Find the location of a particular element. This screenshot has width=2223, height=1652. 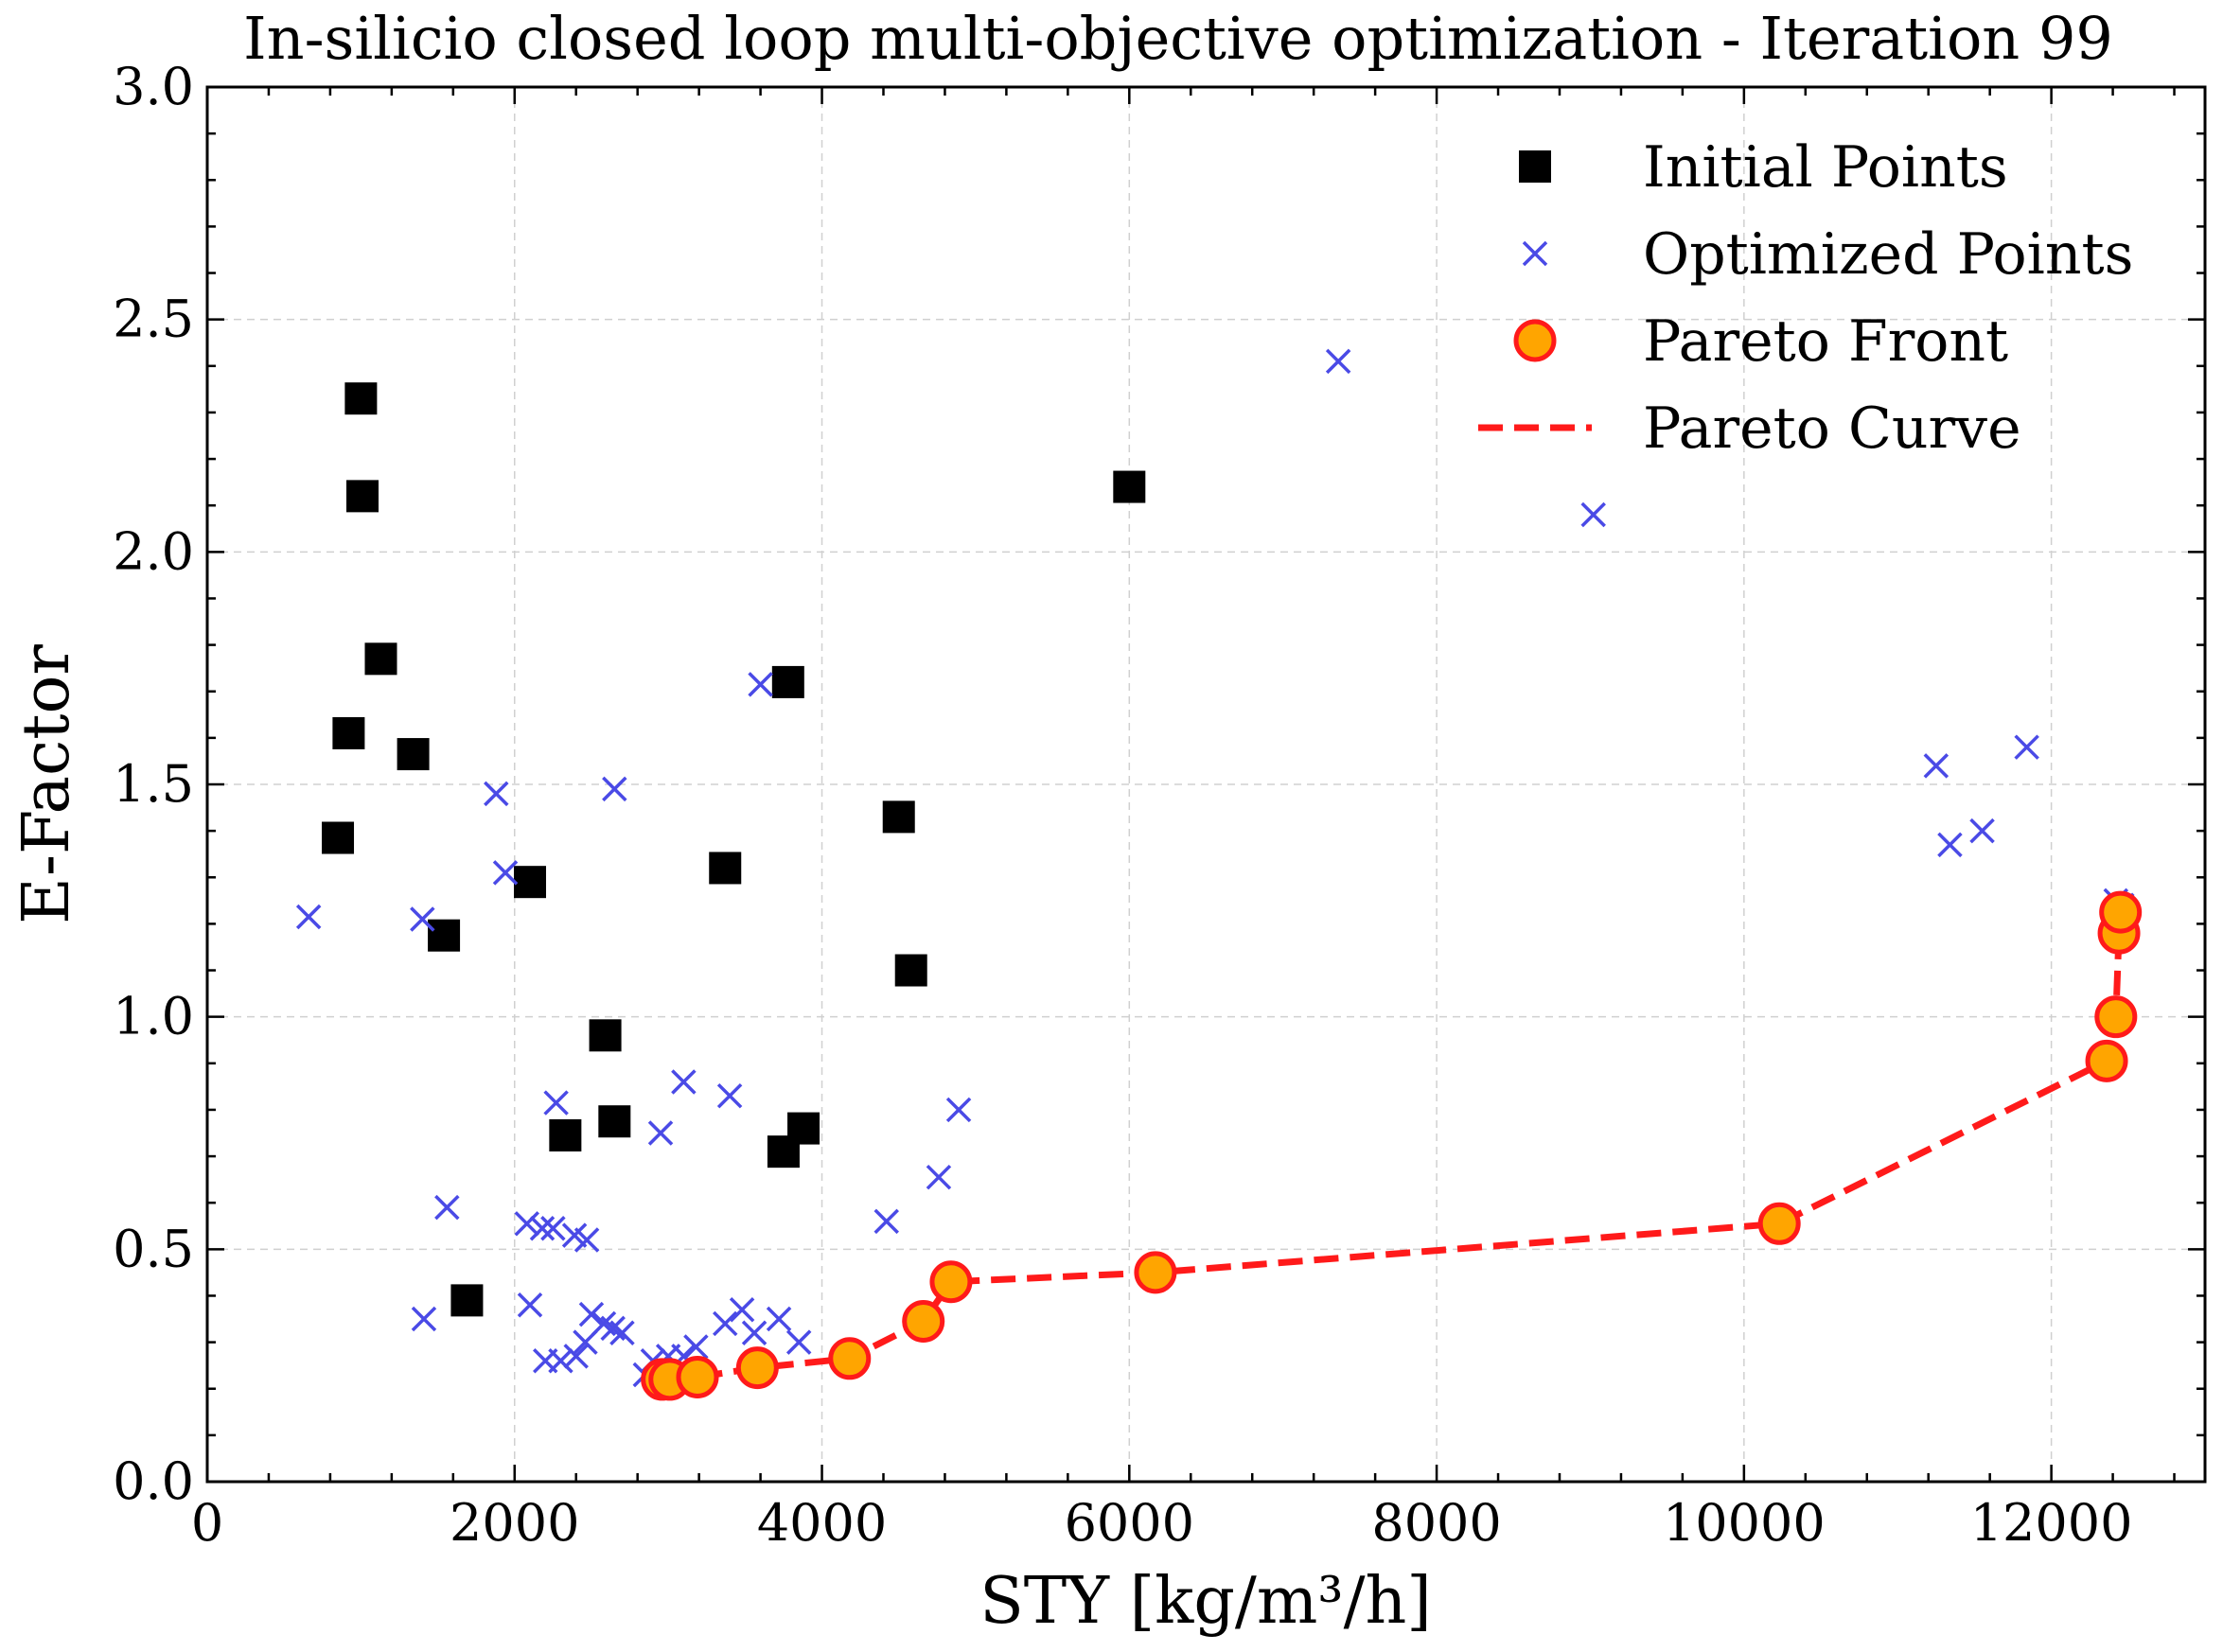

y-tick-labels: 0.0 0.5 1.0 1.5 2.0 2.5 3.0 is located at coordinates (153, 784).